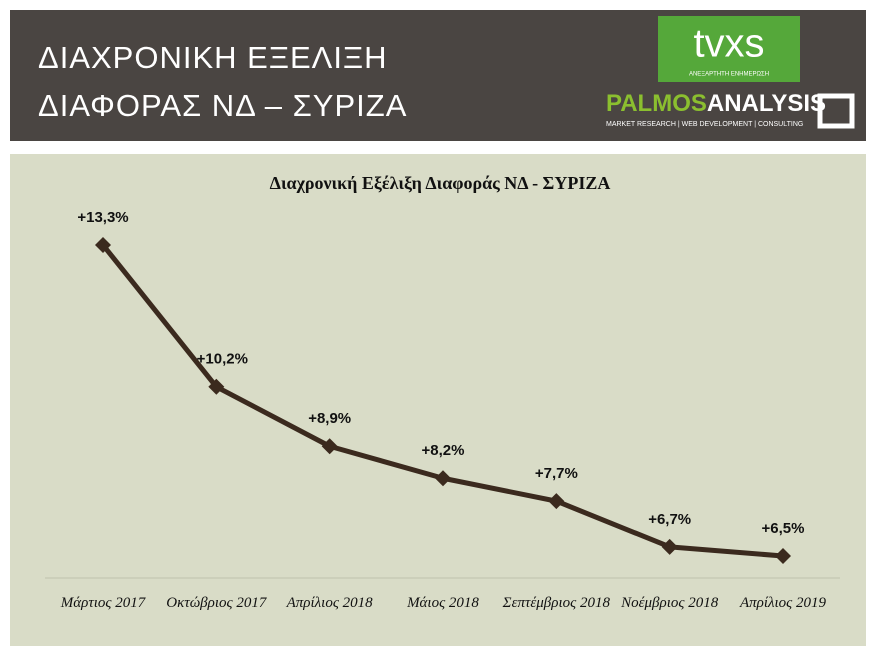  I want to click on header-title: ΔΙΑΦΟΡΑΣ ΝΔ – ΣΥΡΙΖΑ, so click(222, 105).